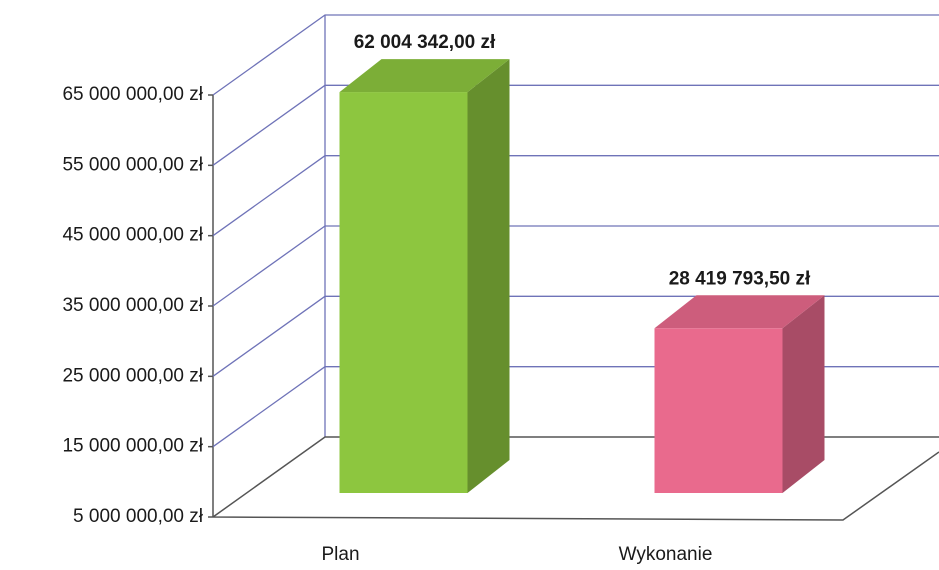 Image resolution: width=939 pixels, height=570 pixels. What do you see at coordinates (425, 42) in the screenshot?
I see `value-label: 62 004 342,00 zł` at bounding box center [425, 42].